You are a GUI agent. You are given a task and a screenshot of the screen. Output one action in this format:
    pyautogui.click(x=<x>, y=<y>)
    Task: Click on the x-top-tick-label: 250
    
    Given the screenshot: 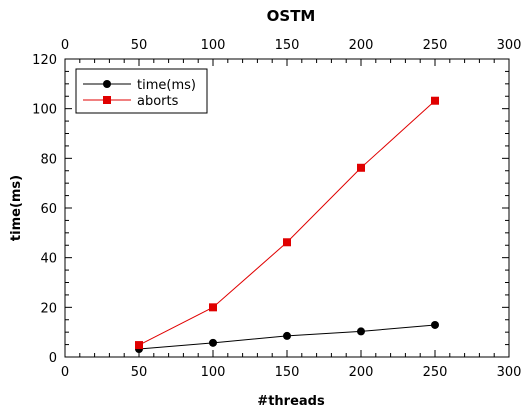 What is the action you would take?
    pyautogui.click(x=435, y=45)
    